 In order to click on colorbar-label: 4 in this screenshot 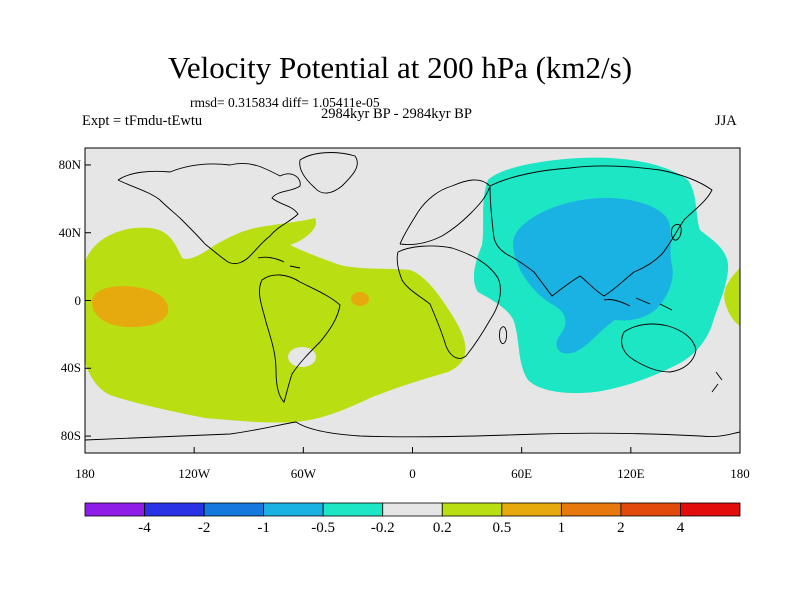, I will do `click(680, 528)`.